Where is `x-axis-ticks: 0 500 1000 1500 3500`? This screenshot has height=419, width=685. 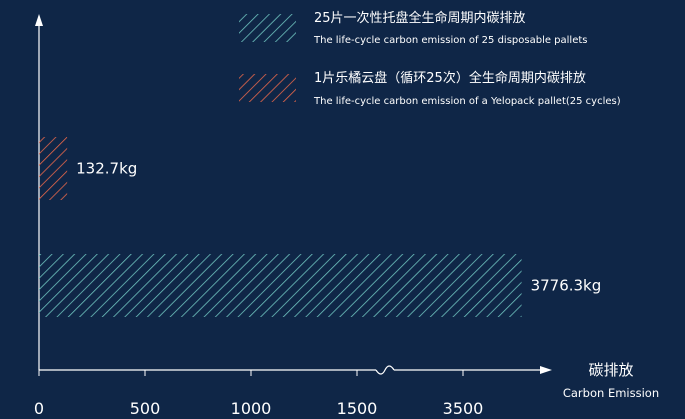 x-axis-ticks: 0 500 1000 1500 3500 is located at coordinates (258, 394).